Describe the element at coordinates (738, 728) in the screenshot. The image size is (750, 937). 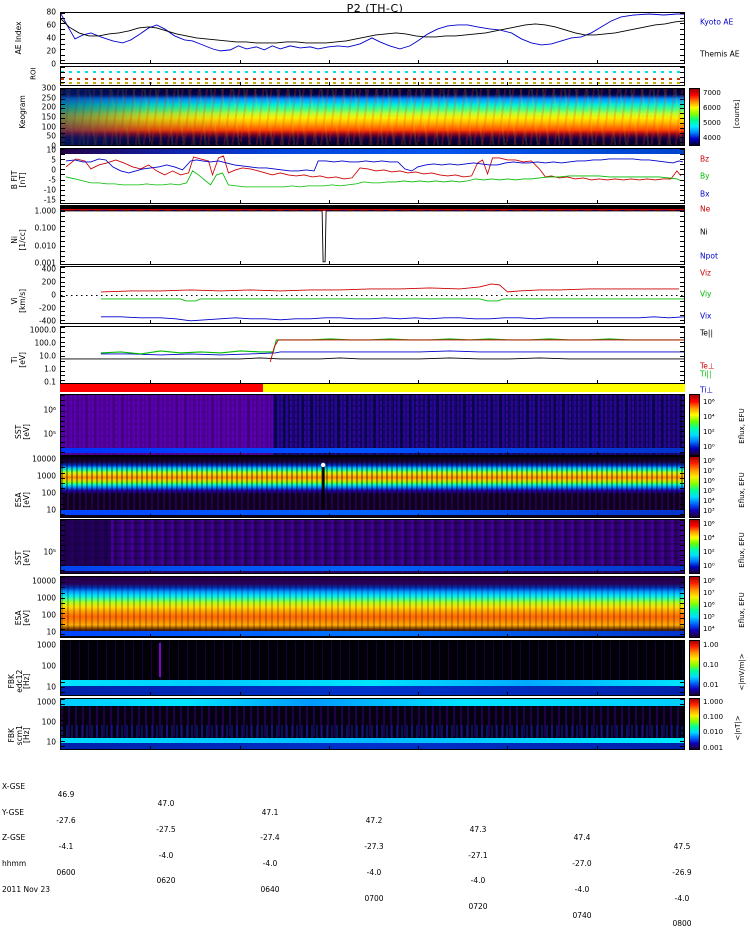
I see `fbk-scm1-colorbar-unit: <|nT|>` at that location.